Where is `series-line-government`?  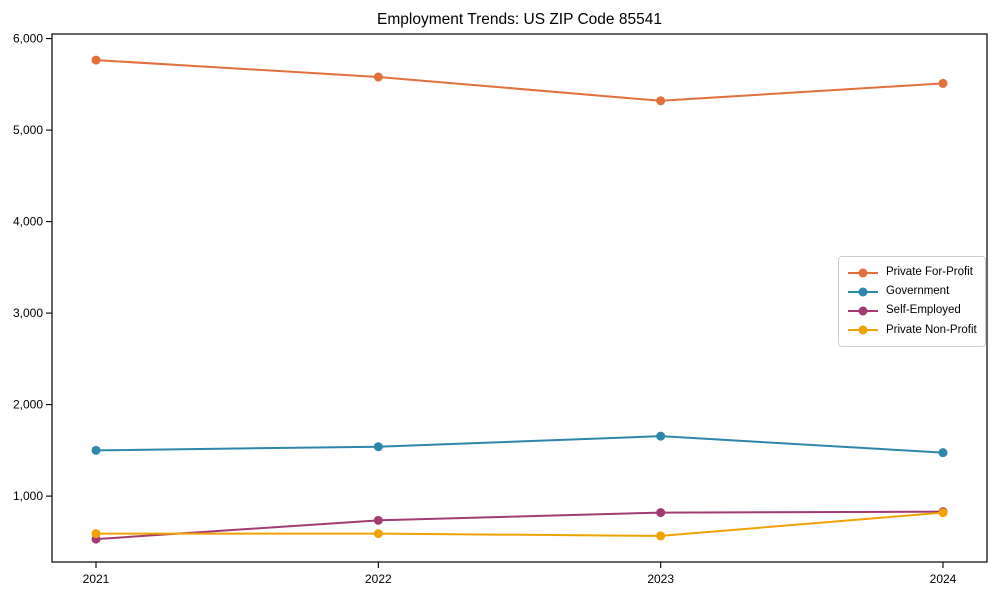 series-line-government is located at coordinates (519, 444).